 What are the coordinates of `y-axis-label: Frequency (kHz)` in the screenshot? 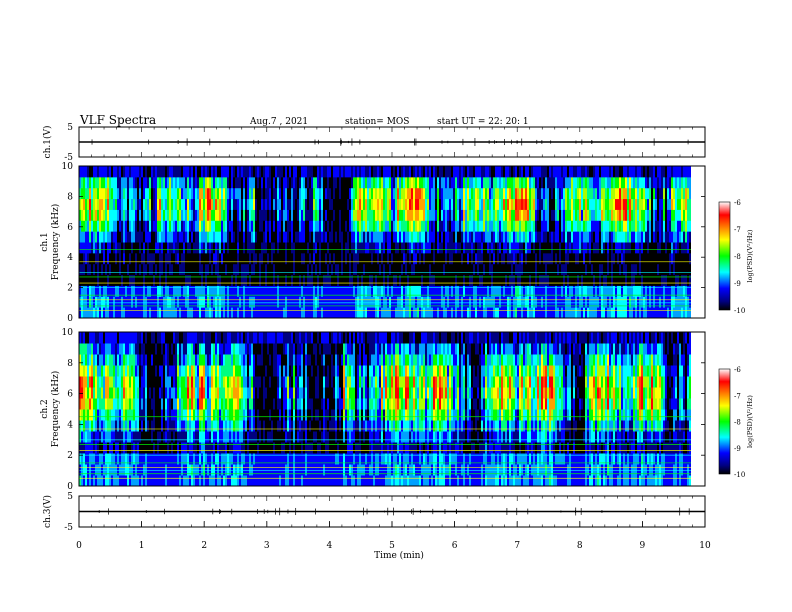 It's located at (55, 242).